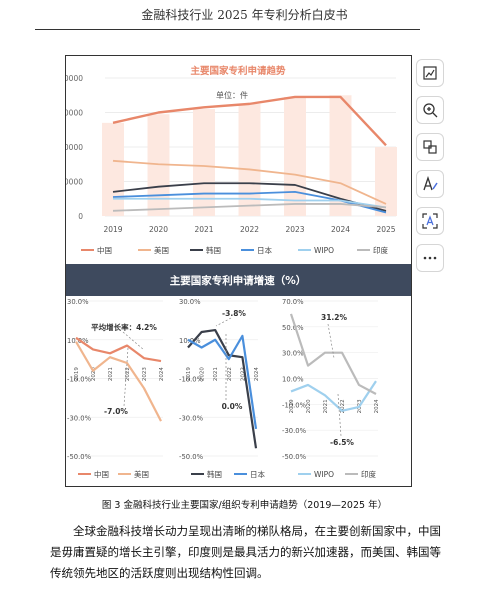  I want to click on x-tick-label: 2025, so click(385, 229).